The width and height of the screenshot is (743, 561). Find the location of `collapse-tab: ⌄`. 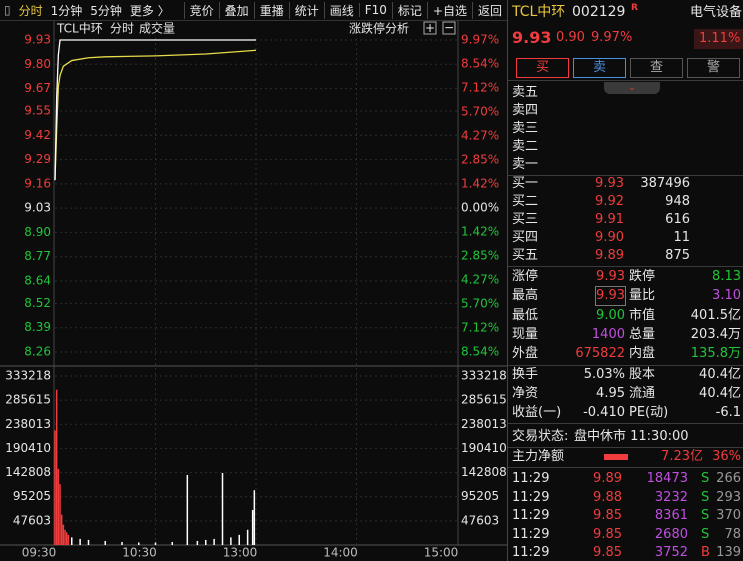

collapse-tab: ⌄ is located at coordinates (632, 88).